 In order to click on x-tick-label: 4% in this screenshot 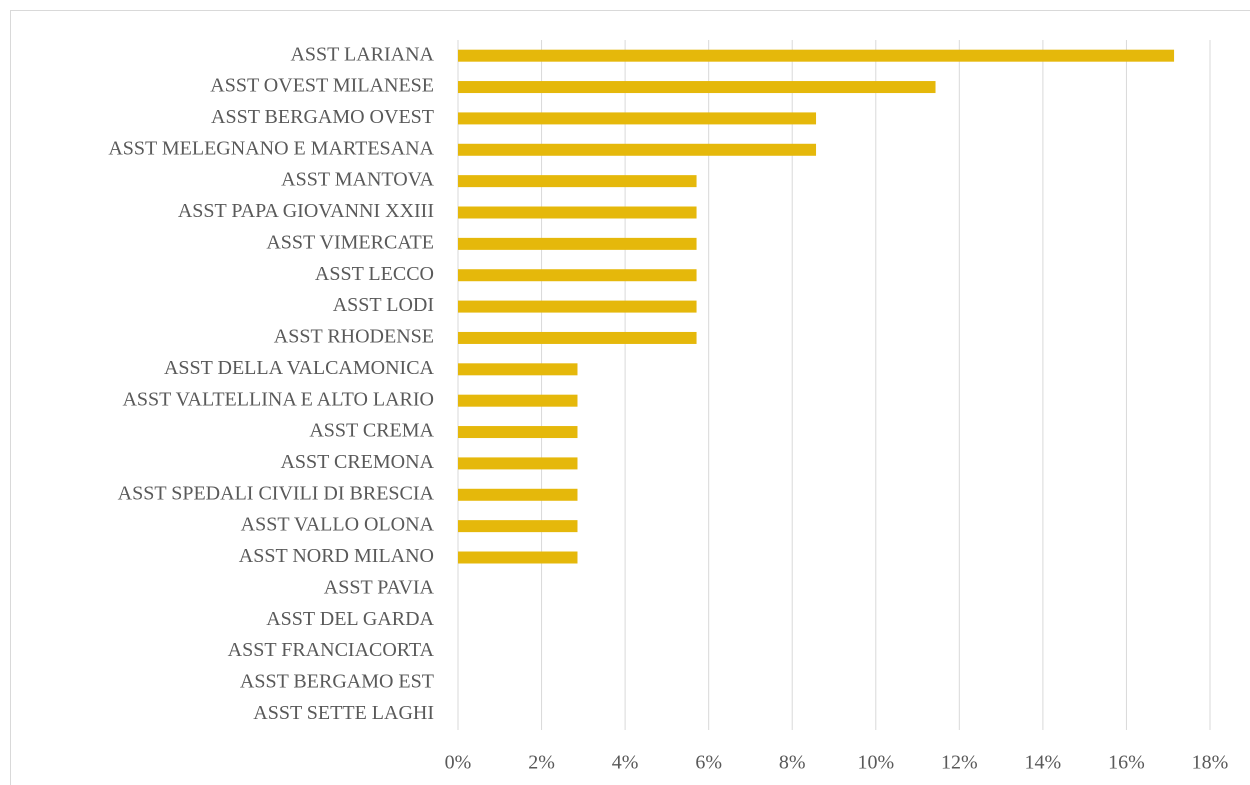, I will do `click(625, 763)`.